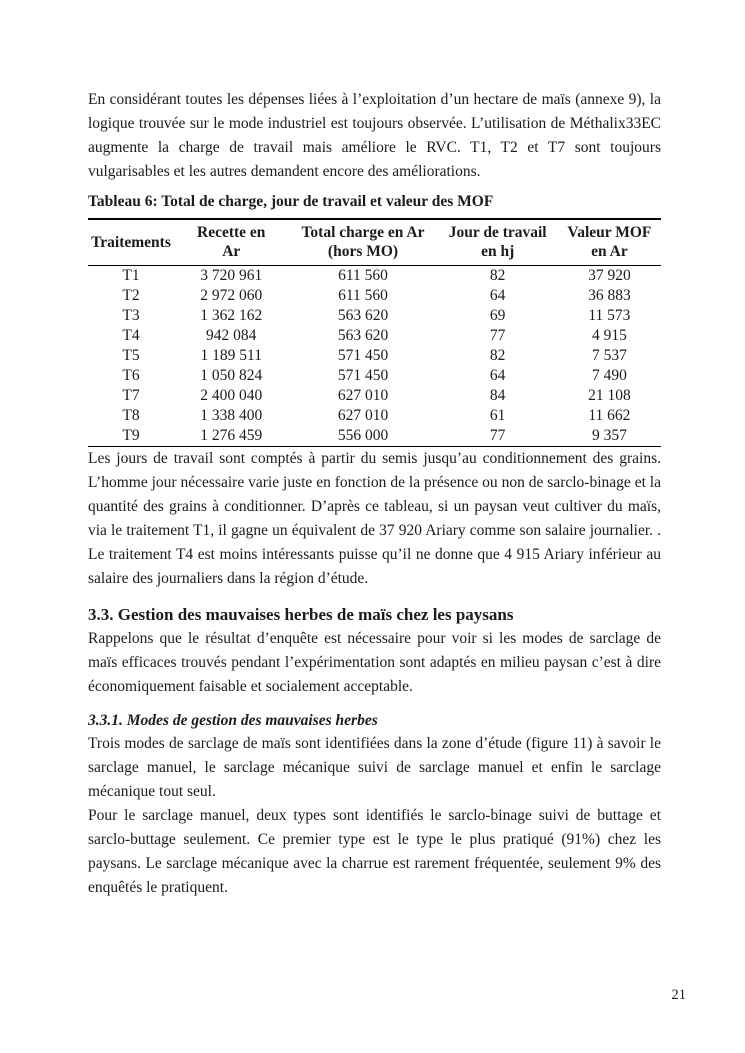 This screenshot has width=745, height=1053. Describe the element at coordinates (609, 375) in the screenshot. I see `cell-valeur: 7 490` at that location.